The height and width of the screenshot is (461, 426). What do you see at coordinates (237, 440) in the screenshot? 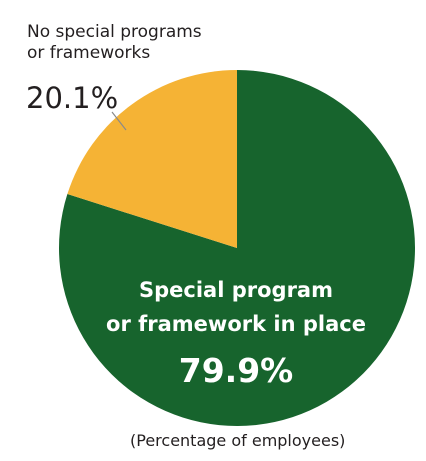
I see `chart-note: (Percentage of employees)` at bounding box center [237, 440].